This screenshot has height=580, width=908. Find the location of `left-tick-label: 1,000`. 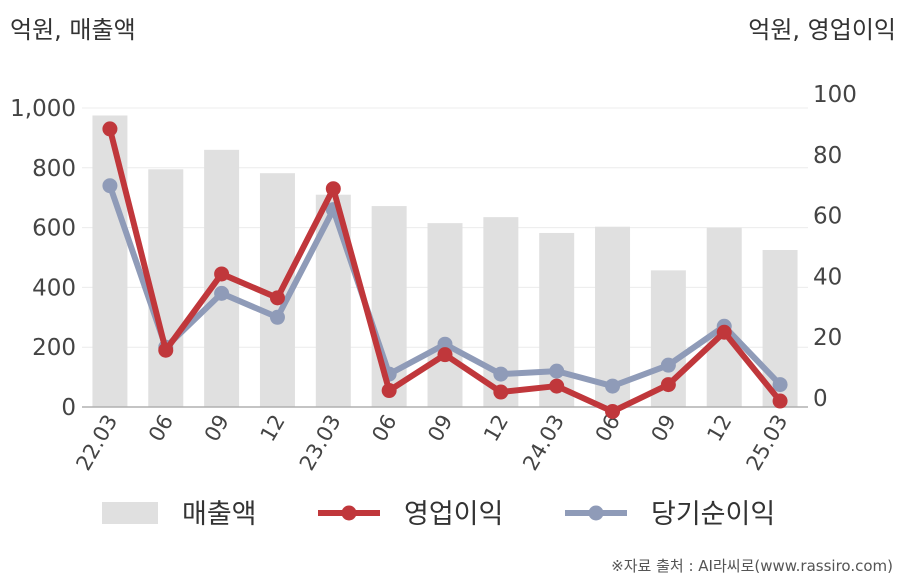

left-tick-label: 1,000 is located at coordinates (43, 109).